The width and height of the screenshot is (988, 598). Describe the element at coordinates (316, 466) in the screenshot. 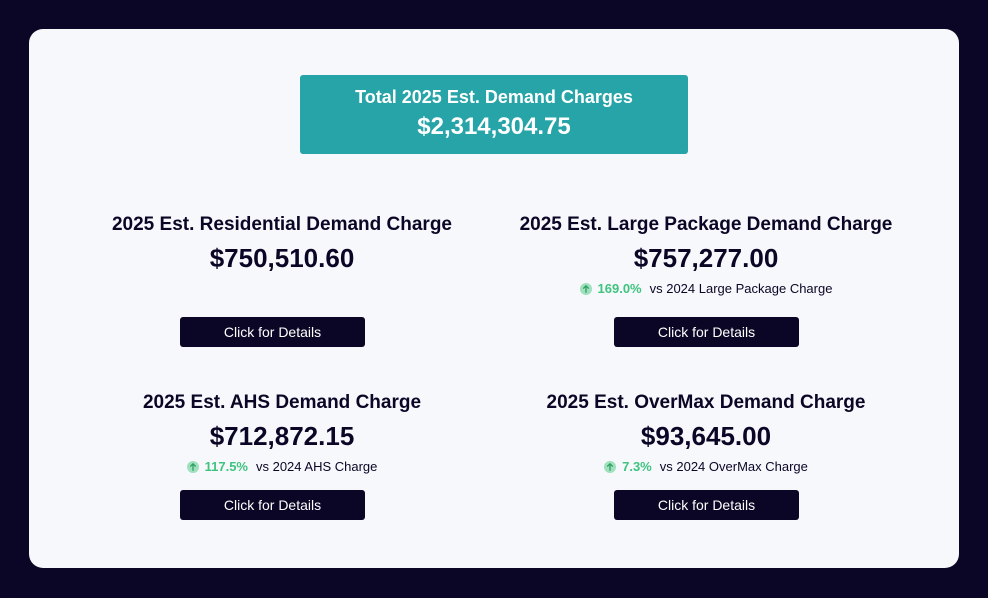

I see `change-comparison-text: vs 2024 AHS Charge` at that location.